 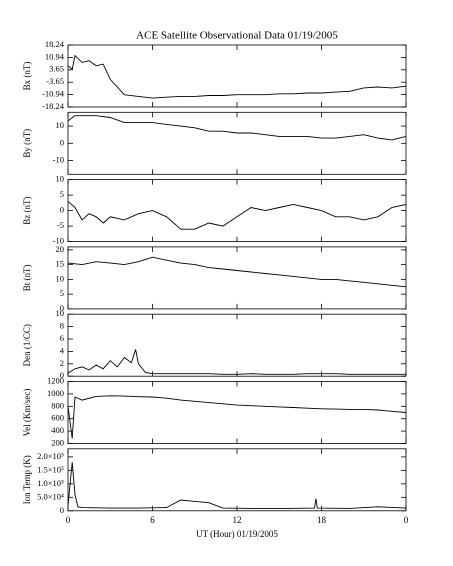 What do you see at coordinates (27, 479) in the screenshot?
I see `y-axis-label: Ion Temp (K)` at bounding box center [27, 479].